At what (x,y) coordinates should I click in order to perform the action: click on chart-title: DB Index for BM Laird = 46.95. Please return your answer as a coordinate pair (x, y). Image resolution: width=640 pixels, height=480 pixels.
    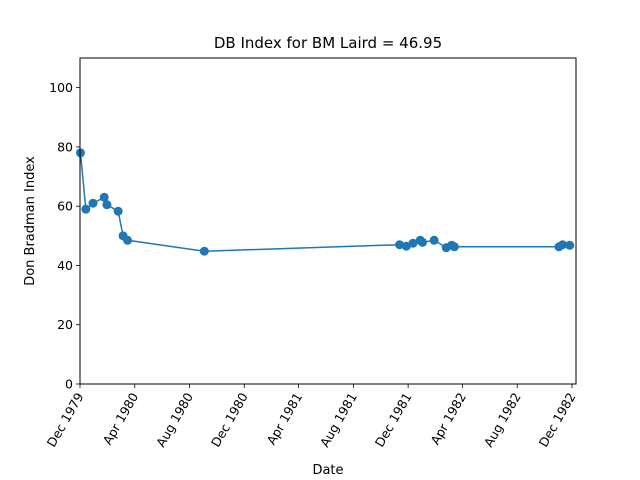
    Looking at the image, I should click on (328, 43).